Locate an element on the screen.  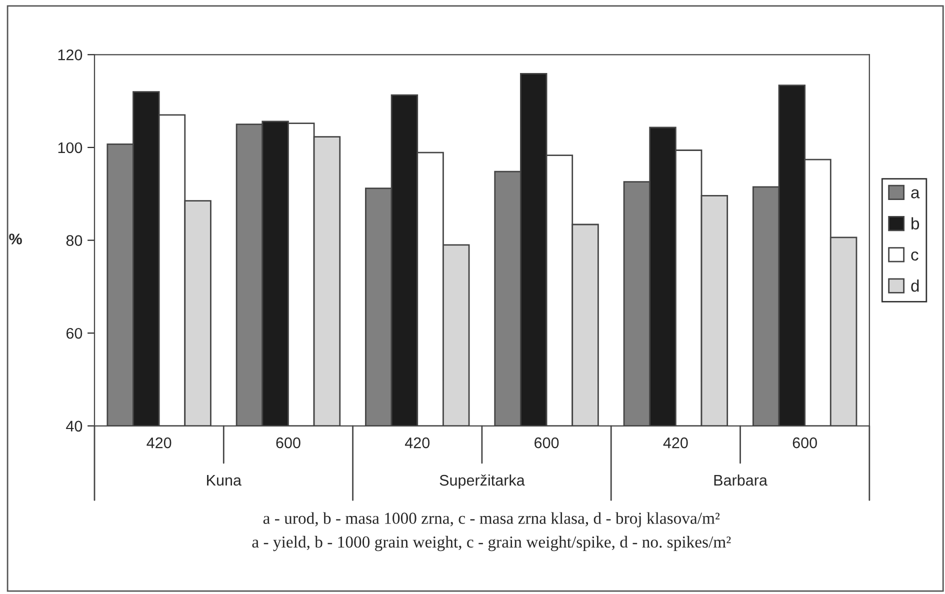
text: a - urod, b - masa 1000 zrna, c - masa zrna klasa, d - broj klasova/m² is located at coordinates (491, 520).